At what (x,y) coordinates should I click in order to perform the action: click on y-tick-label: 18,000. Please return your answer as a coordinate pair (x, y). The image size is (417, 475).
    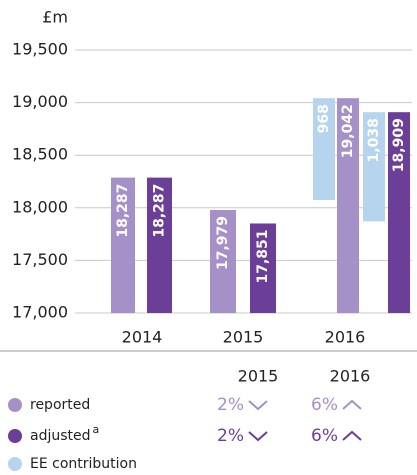
    Looking at the image, I should click on (40, 206).